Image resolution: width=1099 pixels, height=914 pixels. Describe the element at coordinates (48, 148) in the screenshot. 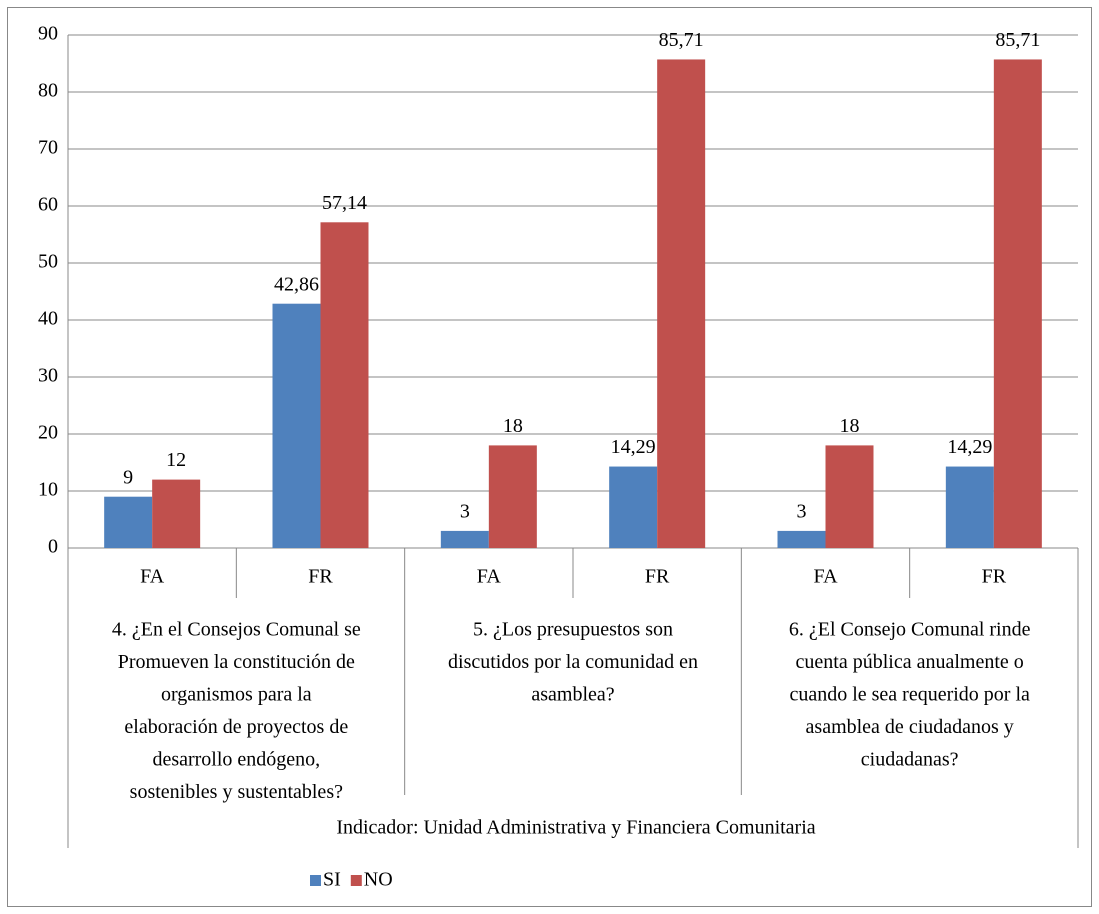

I see `y-tick-label: 70` at that location.